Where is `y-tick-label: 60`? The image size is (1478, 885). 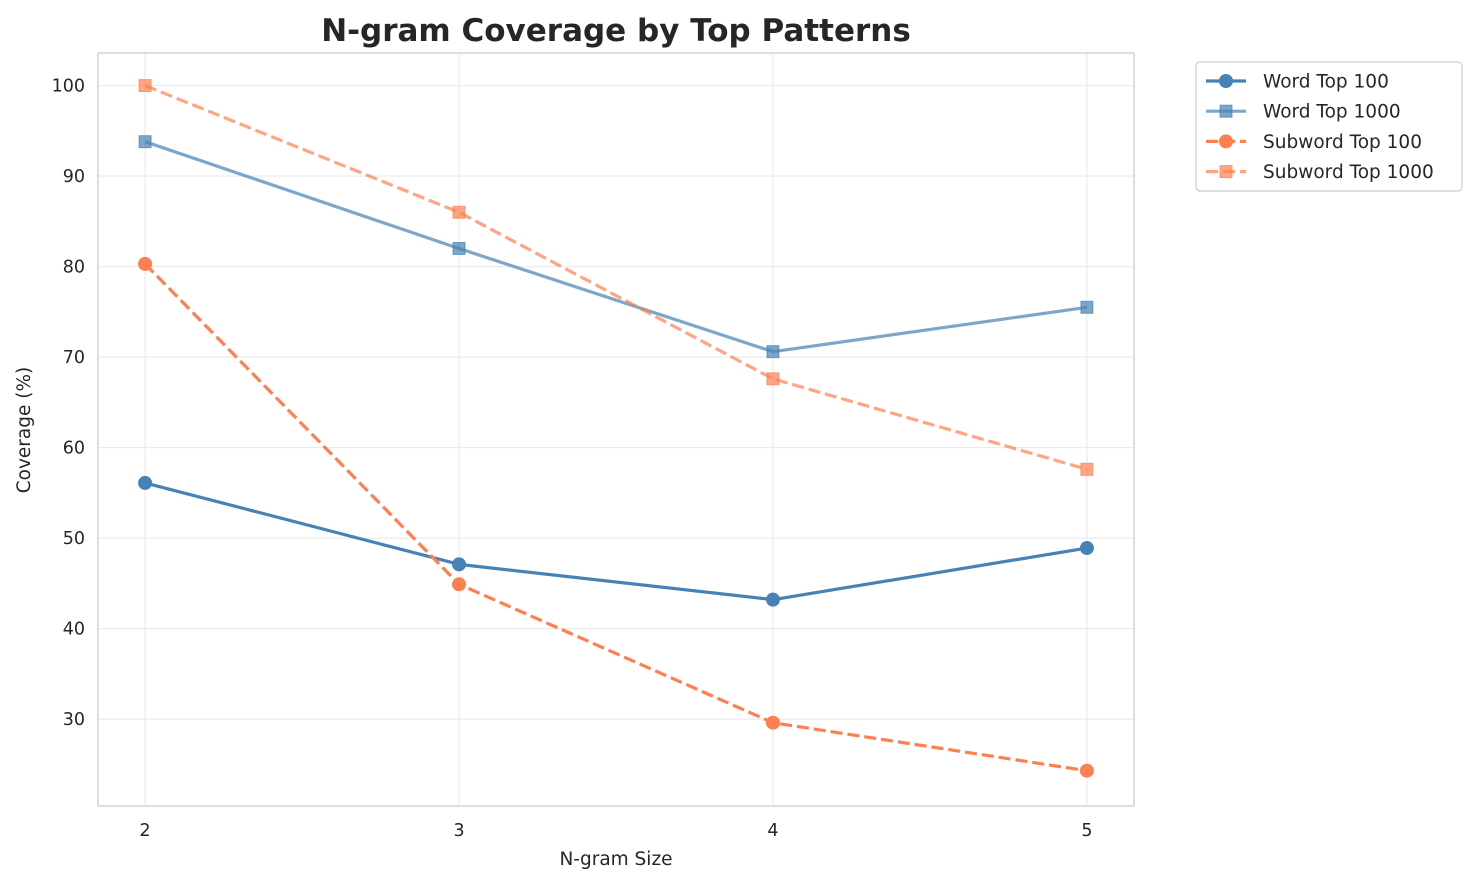 y-tick-label: 60 is located at coordinates (74, 449).